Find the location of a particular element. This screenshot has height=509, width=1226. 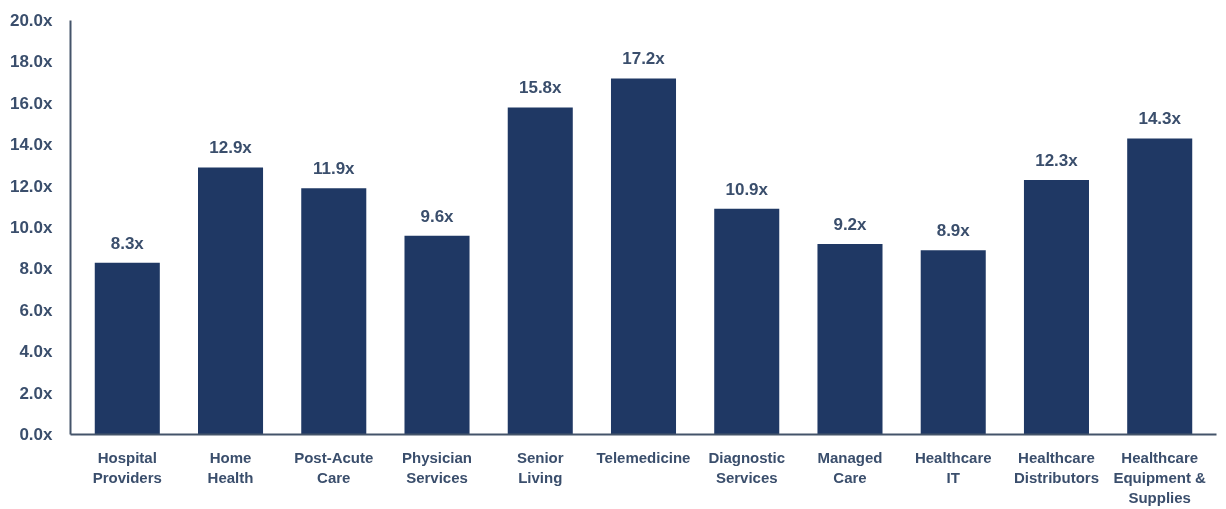

y-tick-label: 10.0x is located at coordinates (31, 227).